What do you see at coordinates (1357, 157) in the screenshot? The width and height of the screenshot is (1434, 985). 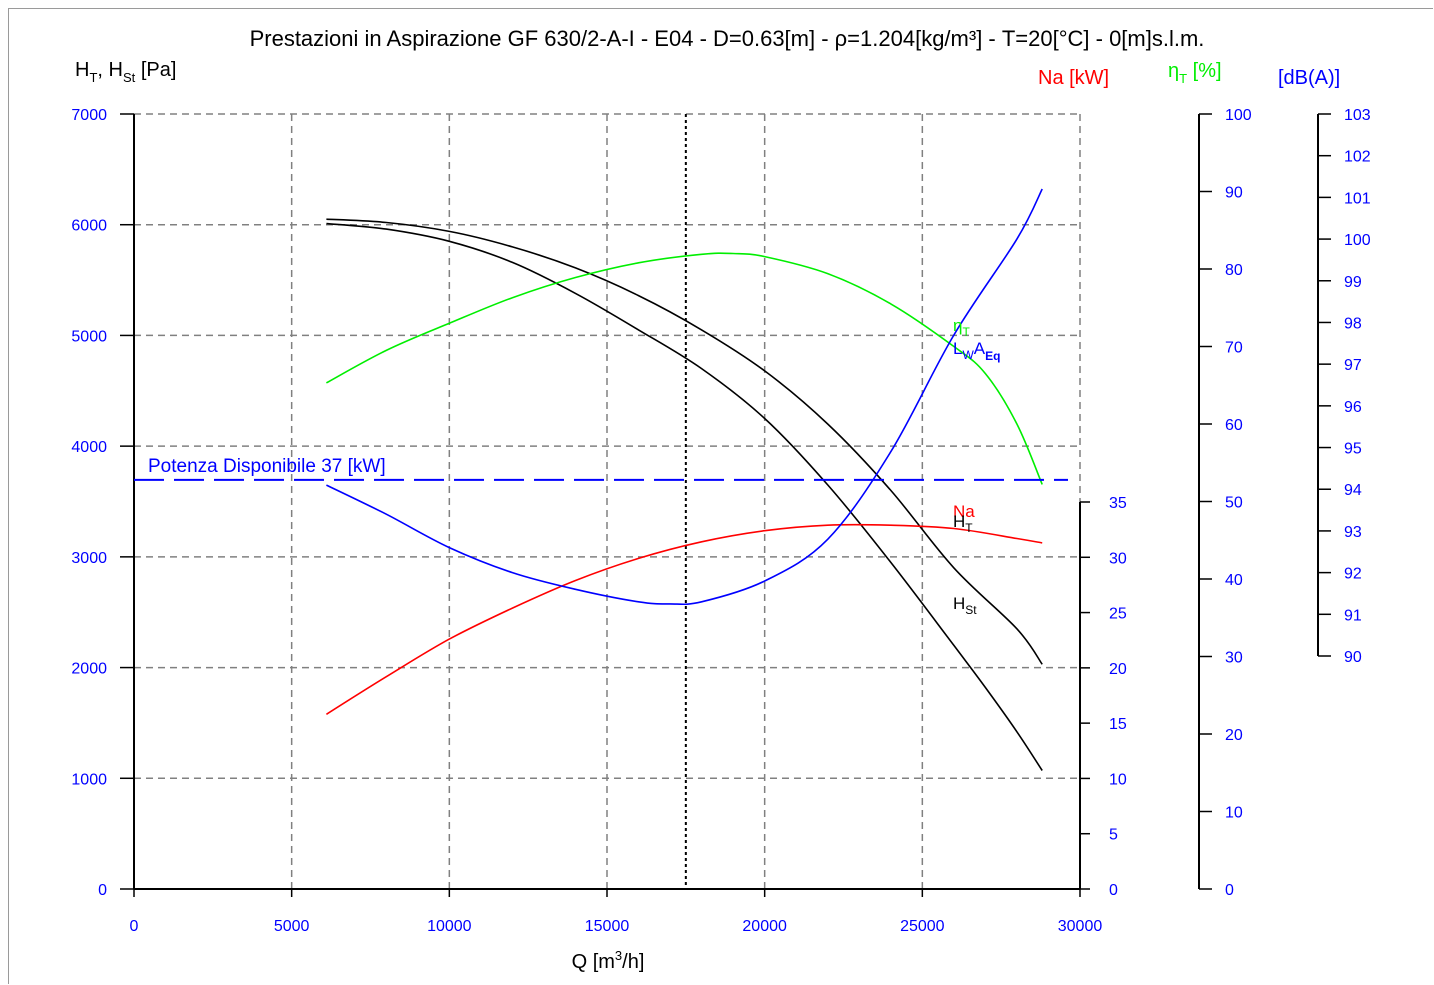 I see `noise-tick-label: 102` at bounding box center [1357, 157].